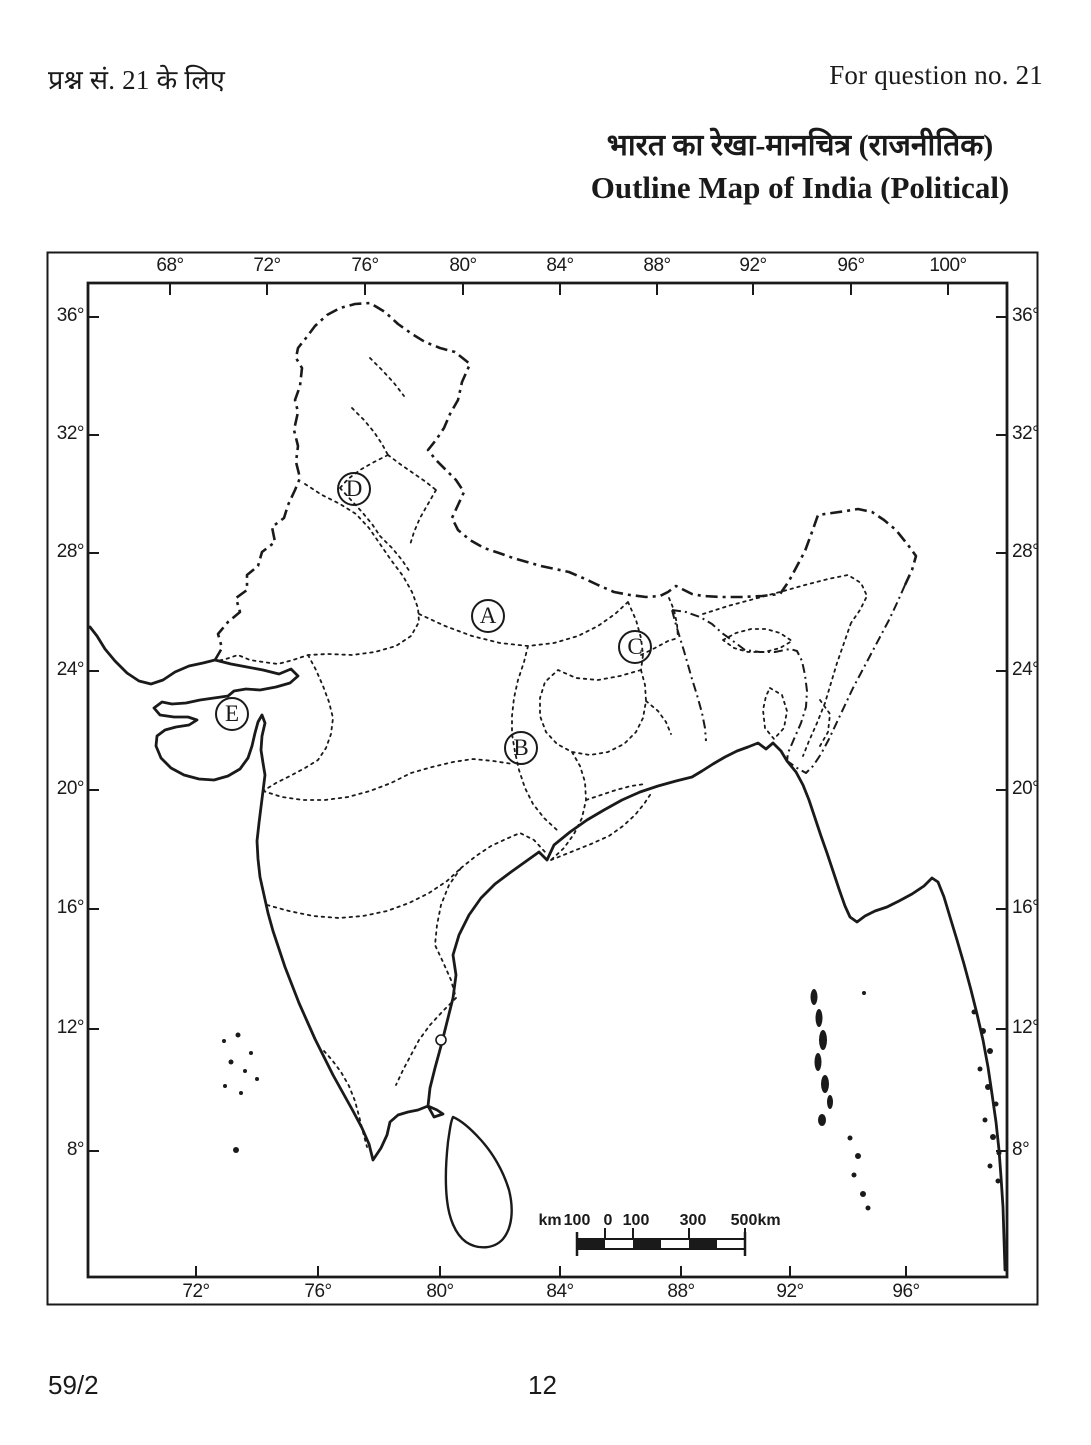 This screenshot has height=1445, width=1091. I want to click on axis-label-bottom: 80°, so click(440, 1291).